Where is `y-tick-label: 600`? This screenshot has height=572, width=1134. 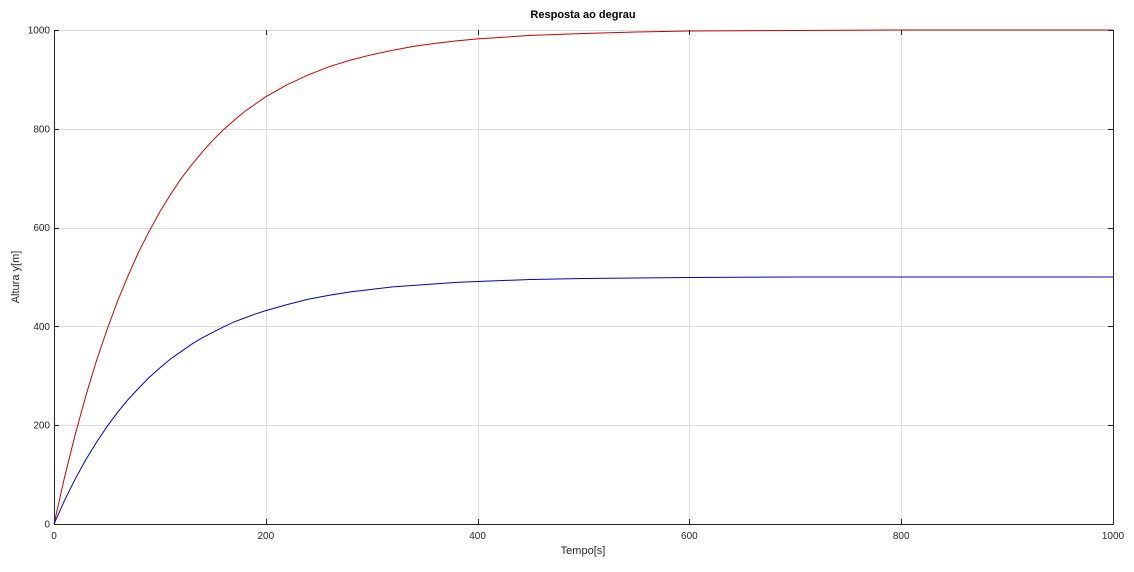
y-tick-label: 600 is located at coordinates (41, 228).